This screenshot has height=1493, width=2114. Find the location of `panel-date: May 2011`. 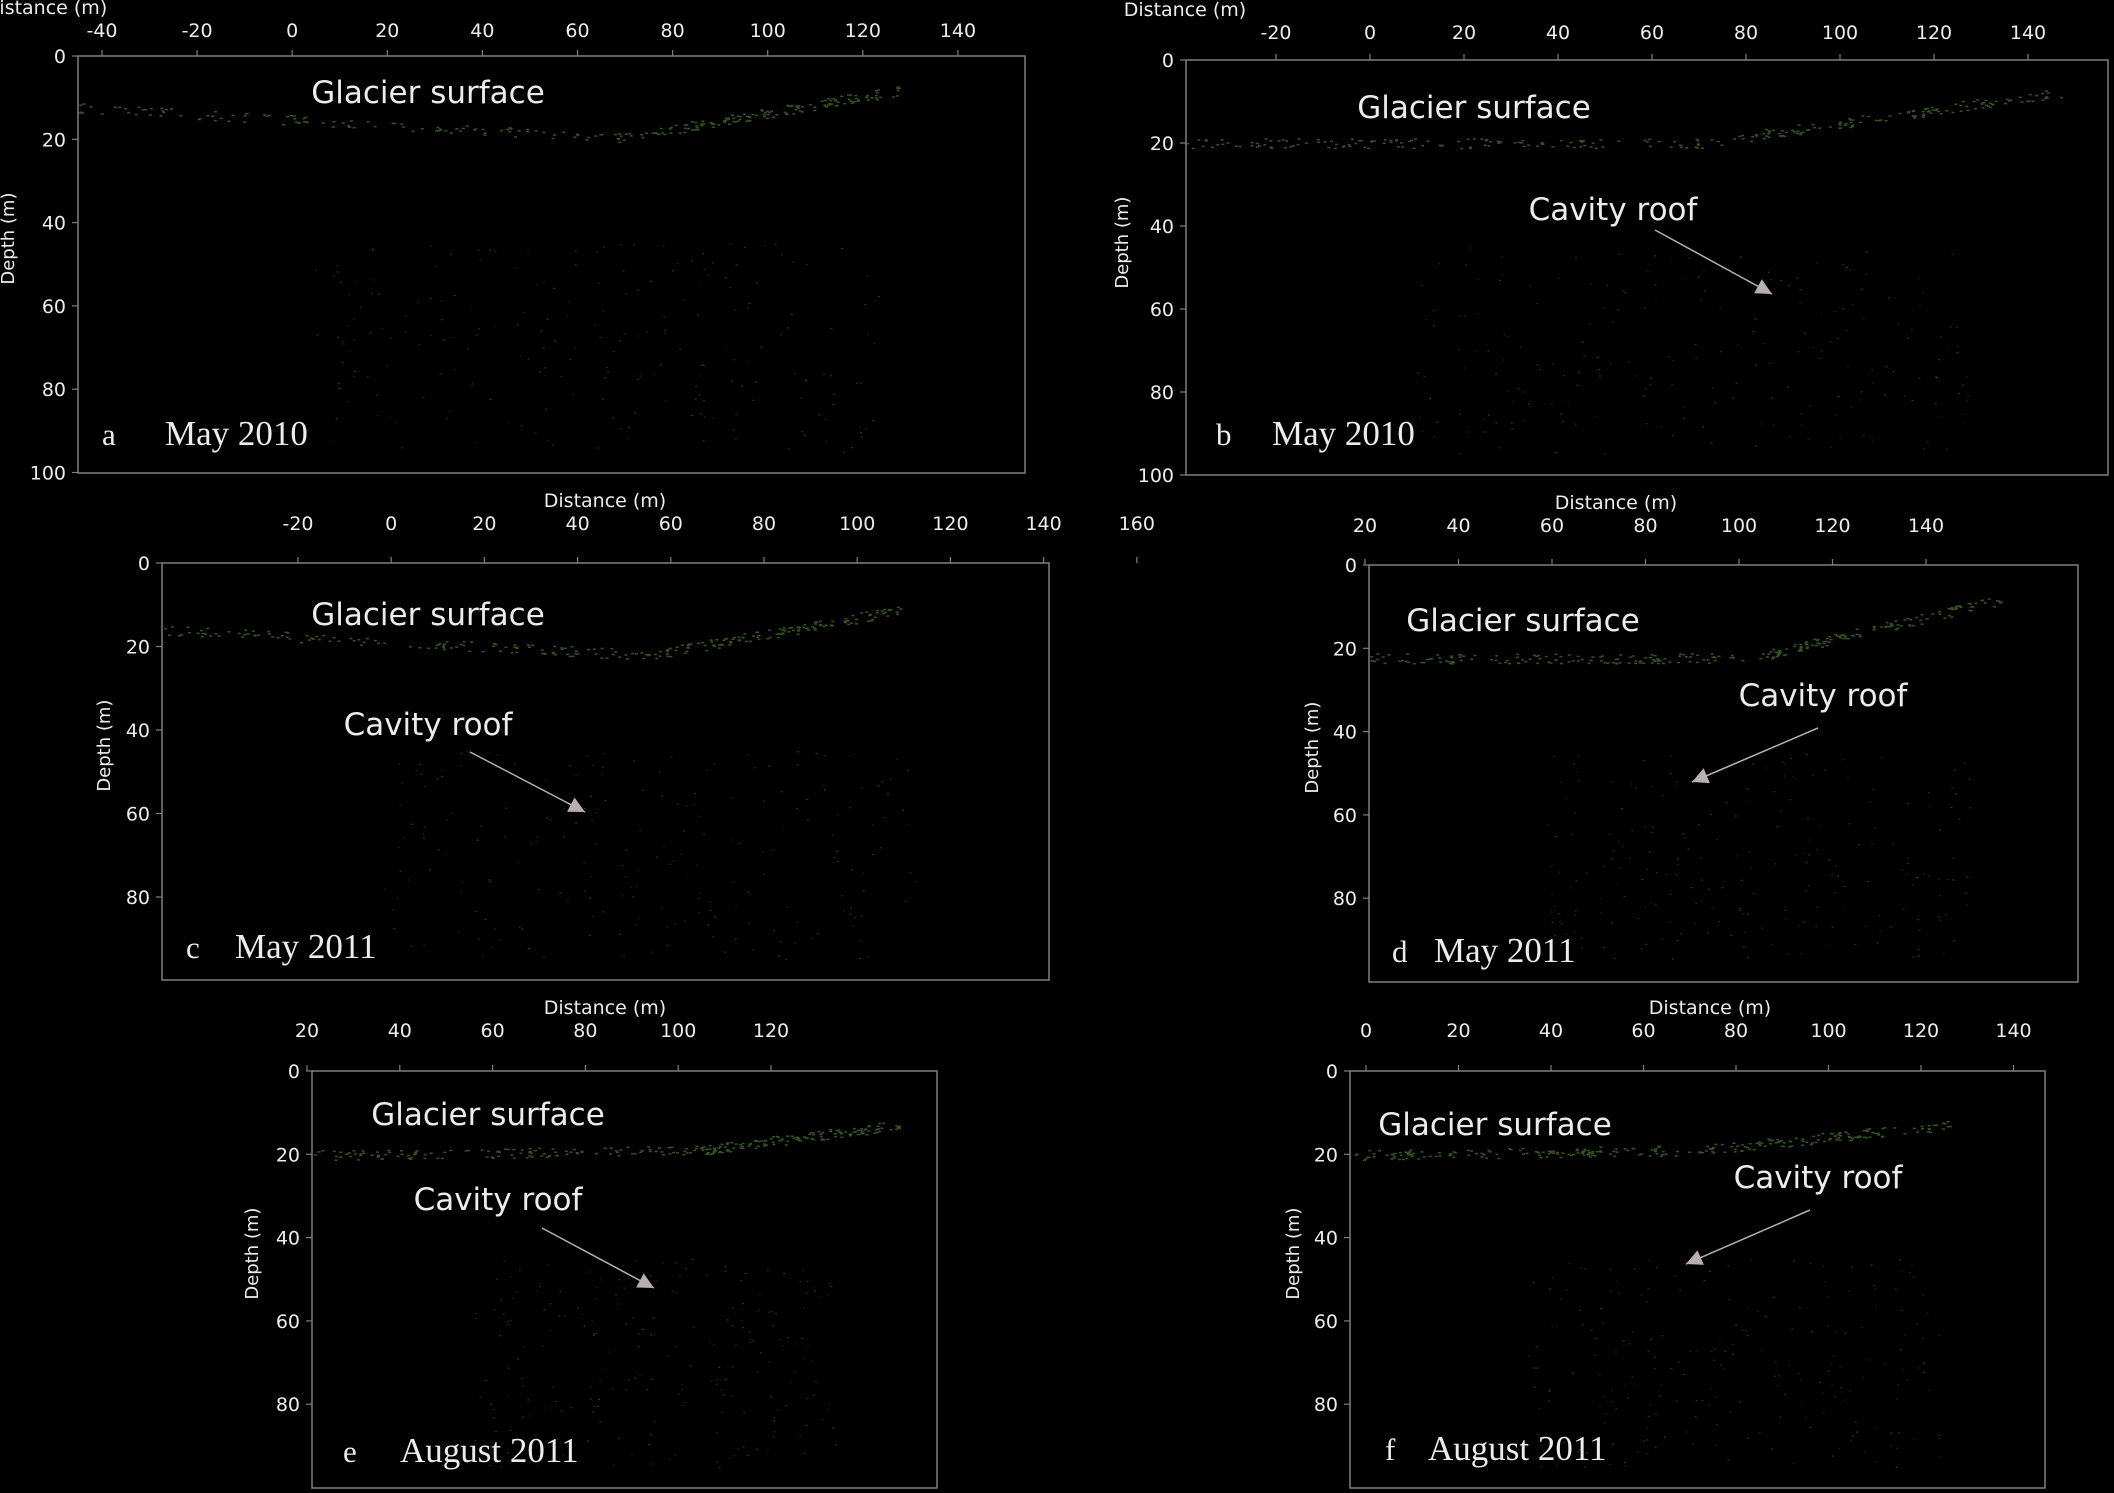

panel-date: May 2011 is located at coordinates (1505, 950).